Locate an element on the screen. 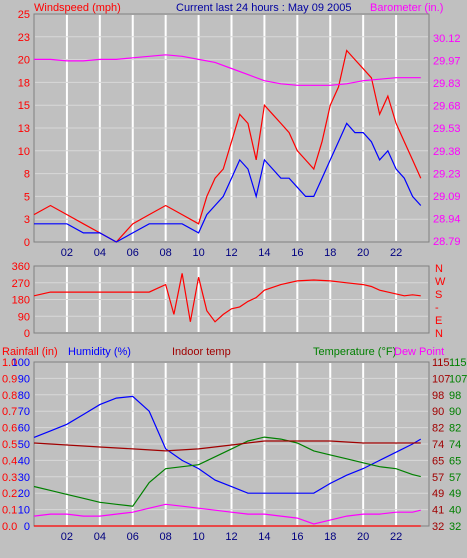  direction-left-tick: 180 is located at coordinates (21, 301).